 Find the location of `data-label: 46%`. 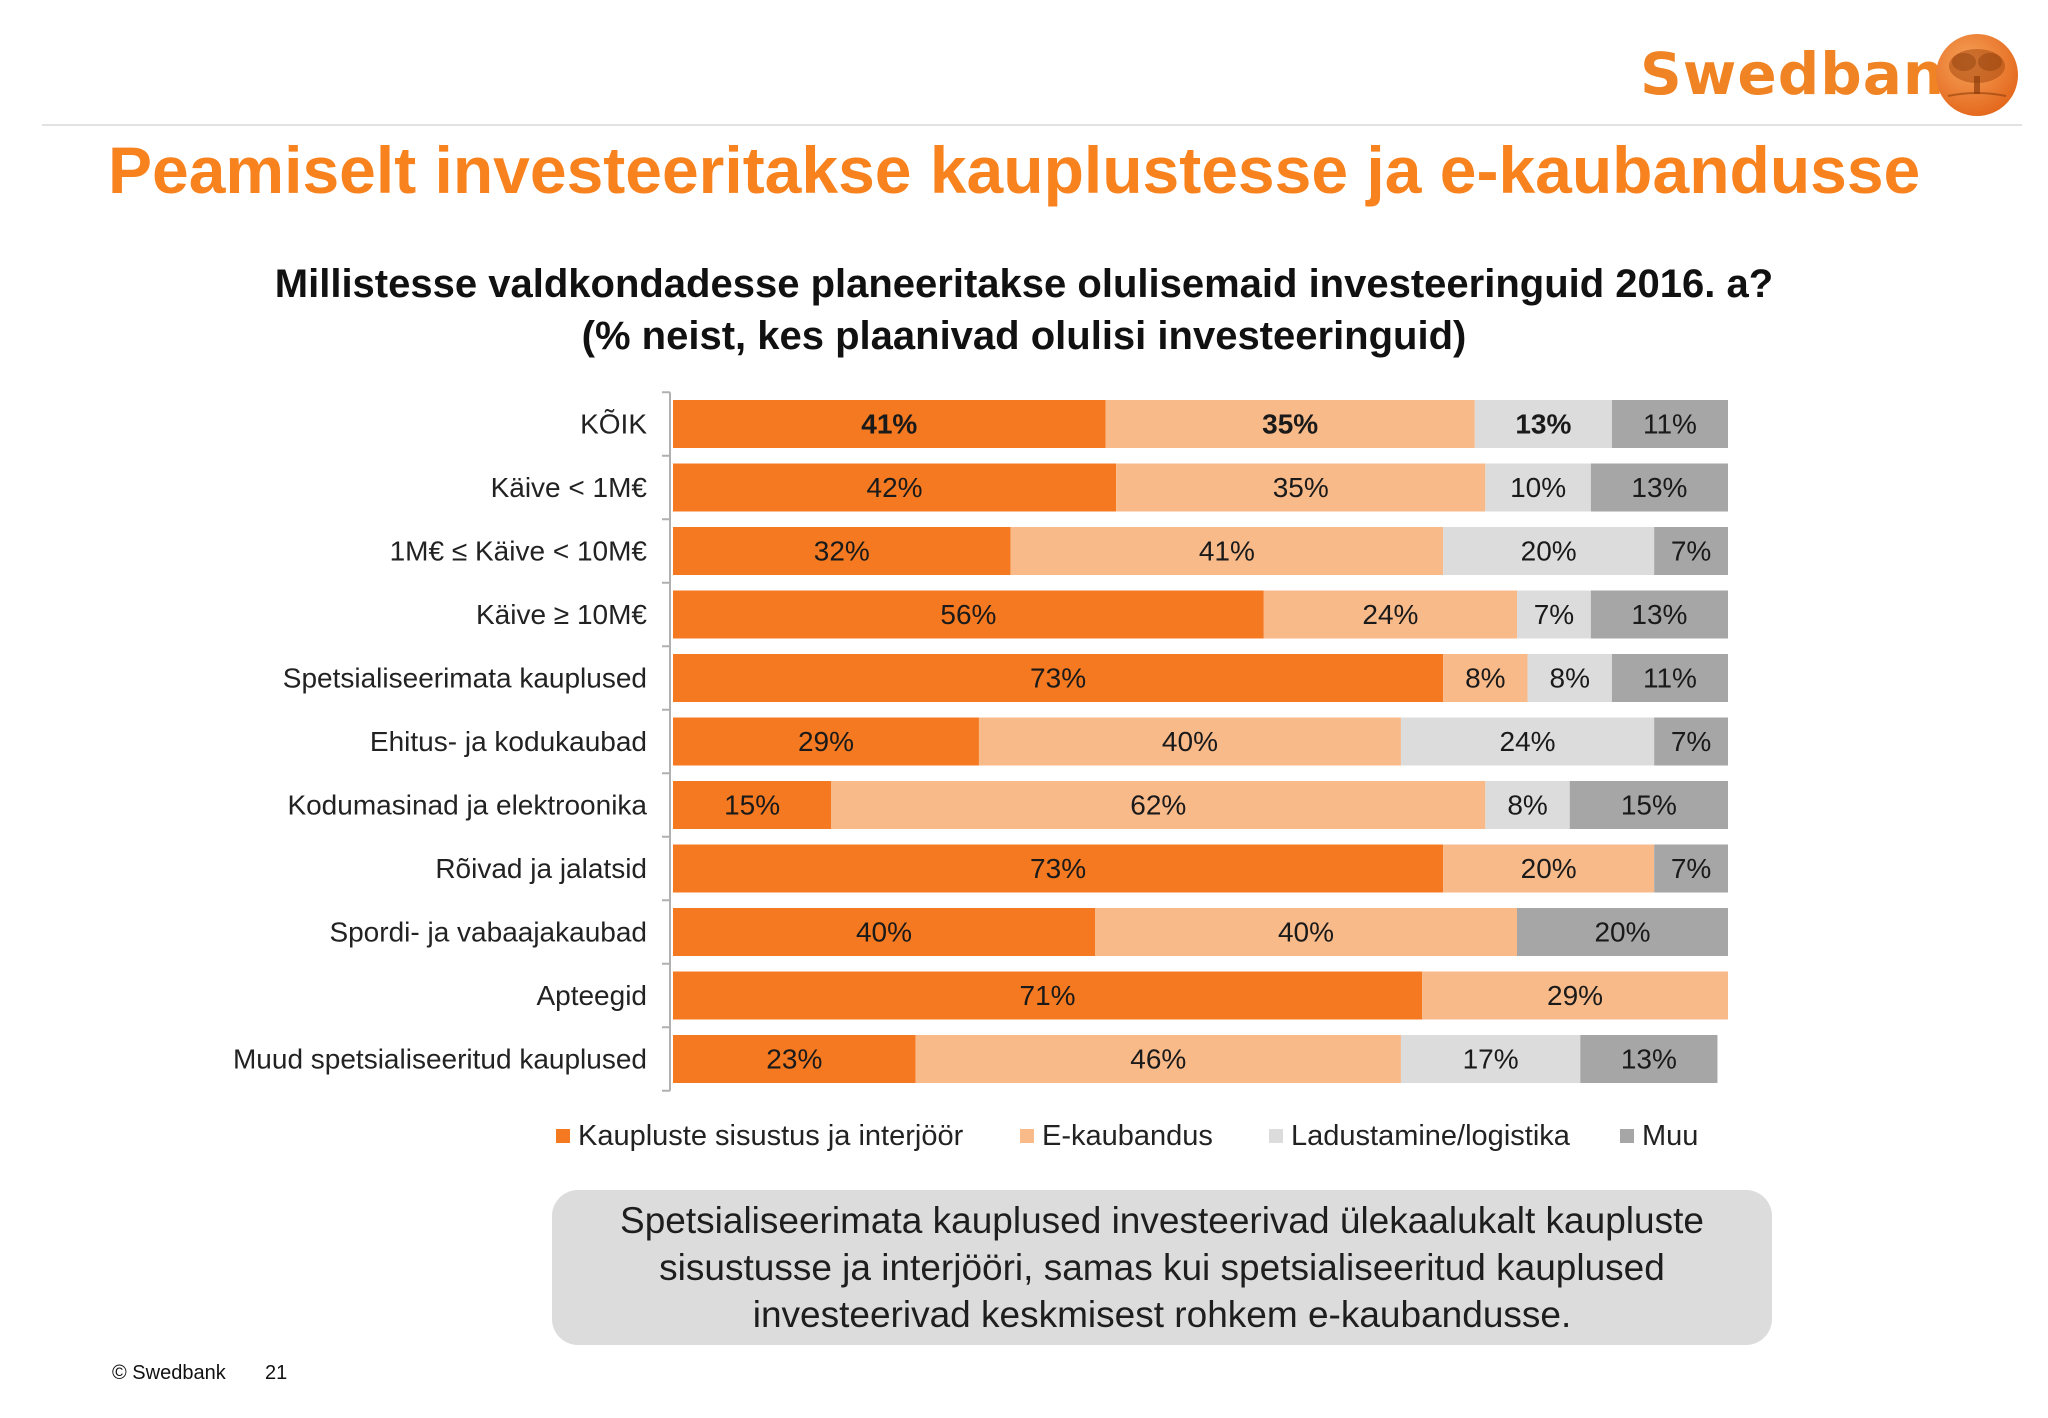

data-label: 46% is located at coordinates (1158, 1059).